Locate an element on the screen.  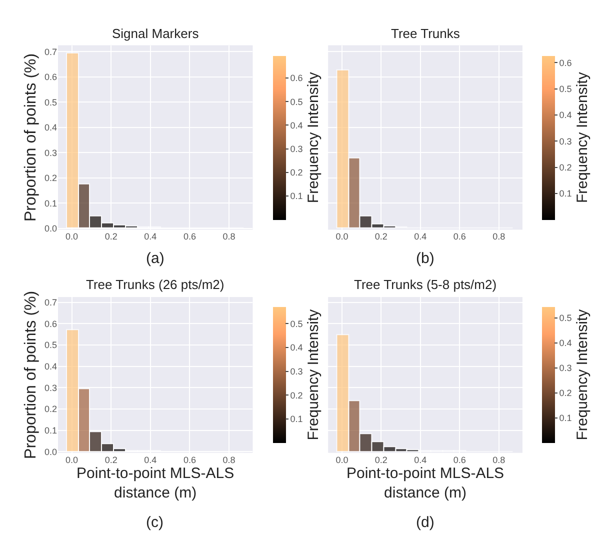
text: (b) is located at coordinates (425, 258).